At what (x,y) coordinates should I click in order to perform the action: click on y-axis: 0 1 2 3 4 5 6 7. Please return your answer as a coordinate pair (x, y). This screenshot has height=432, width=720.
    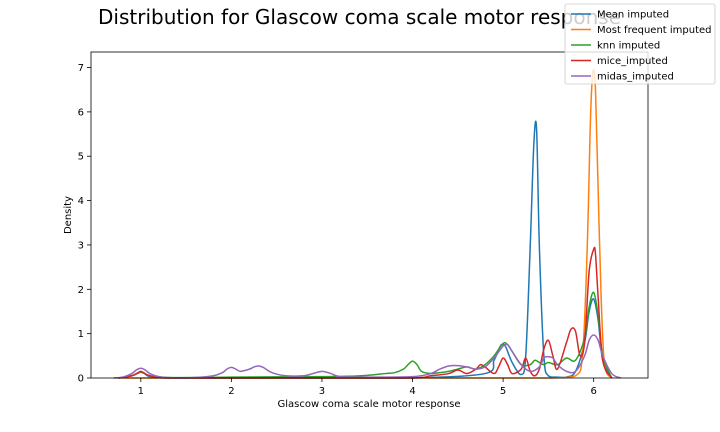
    Looking at the image, I should click on (84, 224).